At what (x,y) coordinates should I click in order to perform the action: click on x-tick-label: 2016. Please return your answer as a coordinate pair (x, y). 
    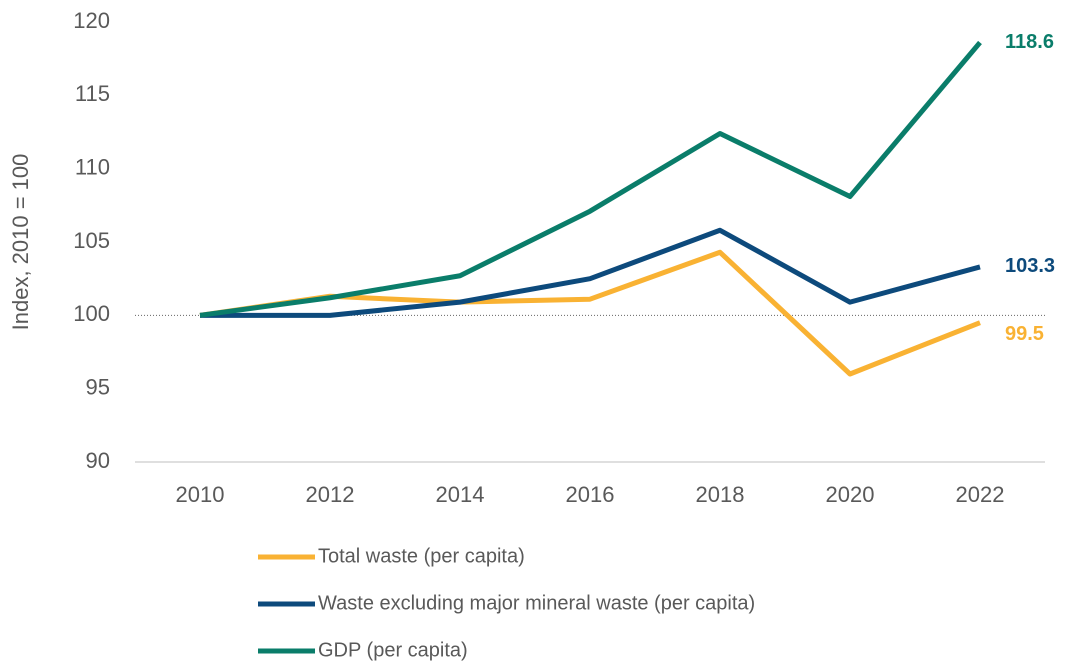
    Looking at the image, I should click on (590, 494).